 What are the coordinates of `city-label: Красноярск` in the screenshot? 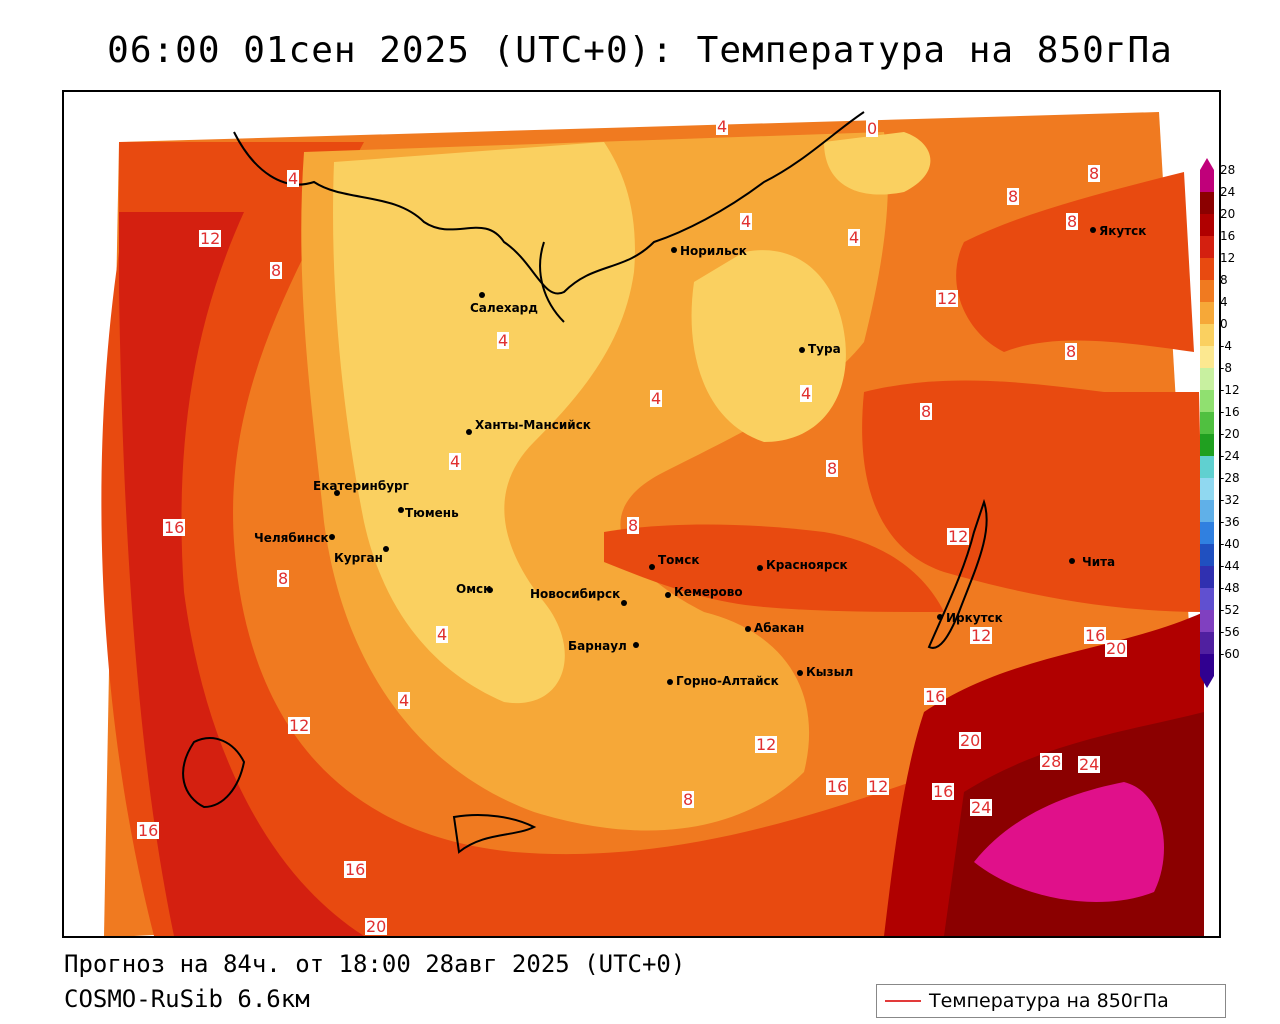 It's located at (807, 565).